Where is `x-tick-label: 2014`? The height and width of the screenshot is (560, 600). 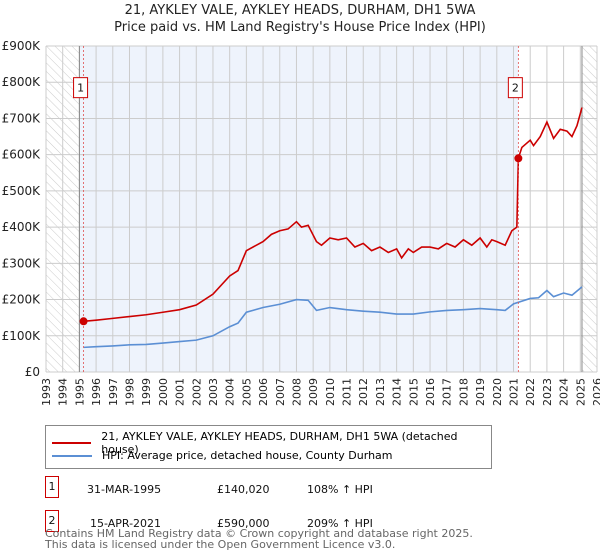 x-tick-label: 2014 is located at coordinates (397, 392).